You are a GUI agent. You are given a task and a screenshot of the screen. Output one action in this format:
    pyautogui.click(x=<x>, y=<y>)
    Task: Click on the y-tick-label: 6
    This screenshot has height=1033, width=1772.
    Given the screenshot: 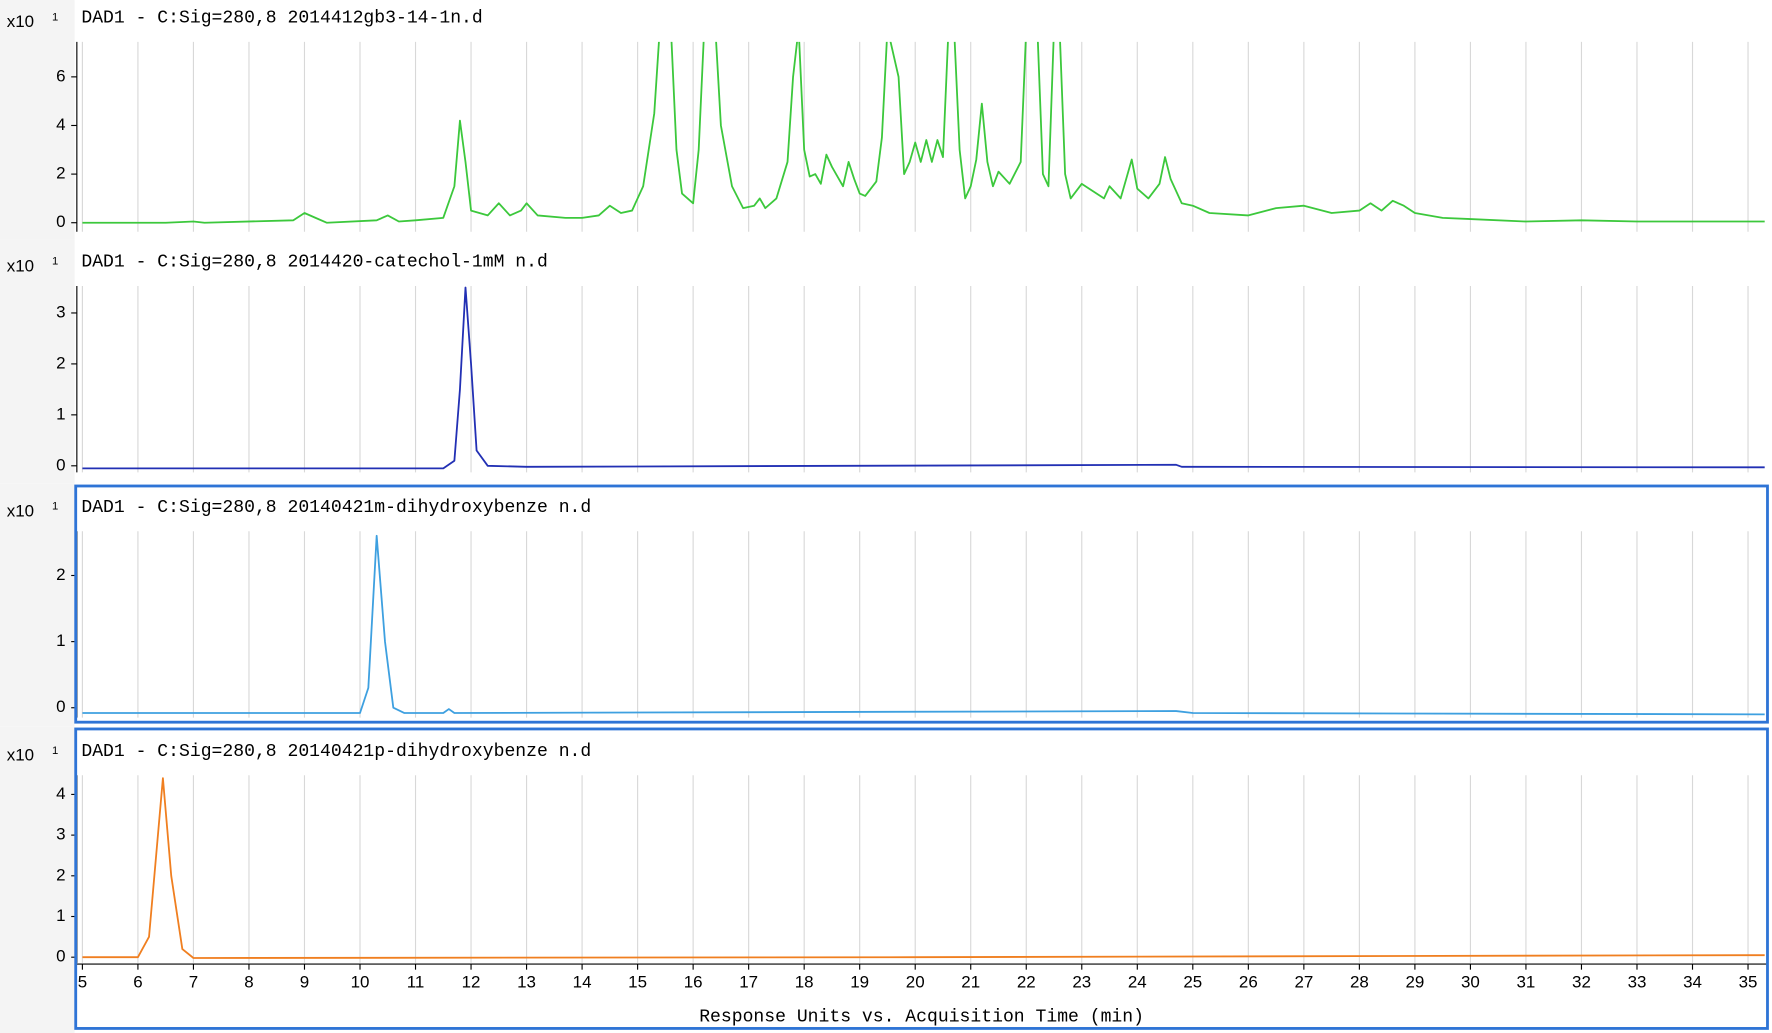 What is the action you would take?
    pyautogui.click(x=60, y=75)
    